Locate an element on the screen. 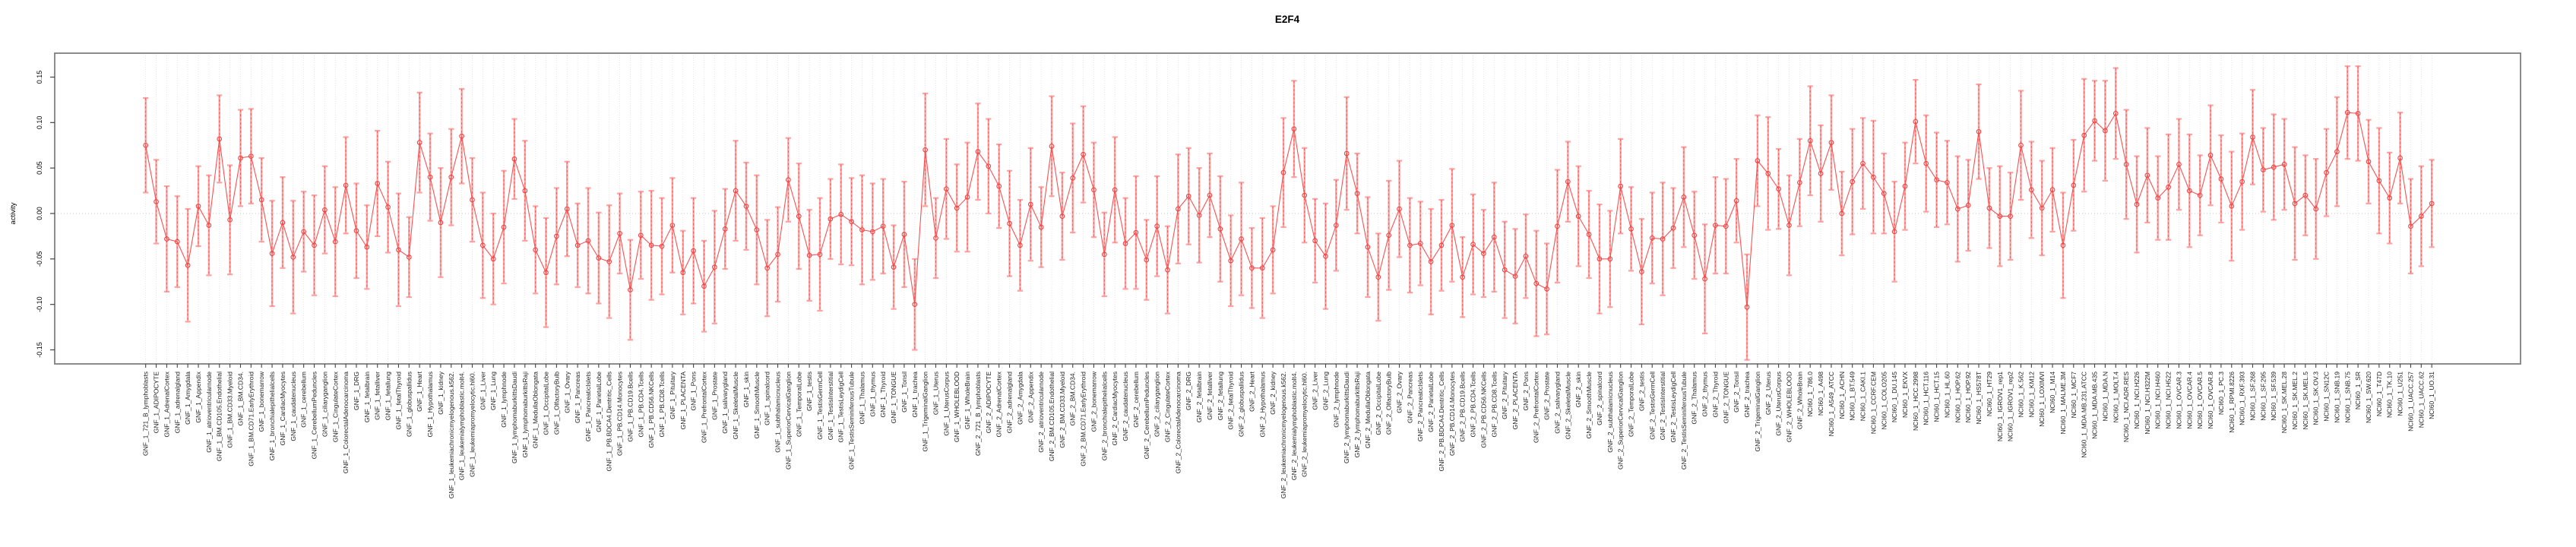  x-category-label: GNF_2_PB.CD19.Bcells is located at coordinates (1463, 407).